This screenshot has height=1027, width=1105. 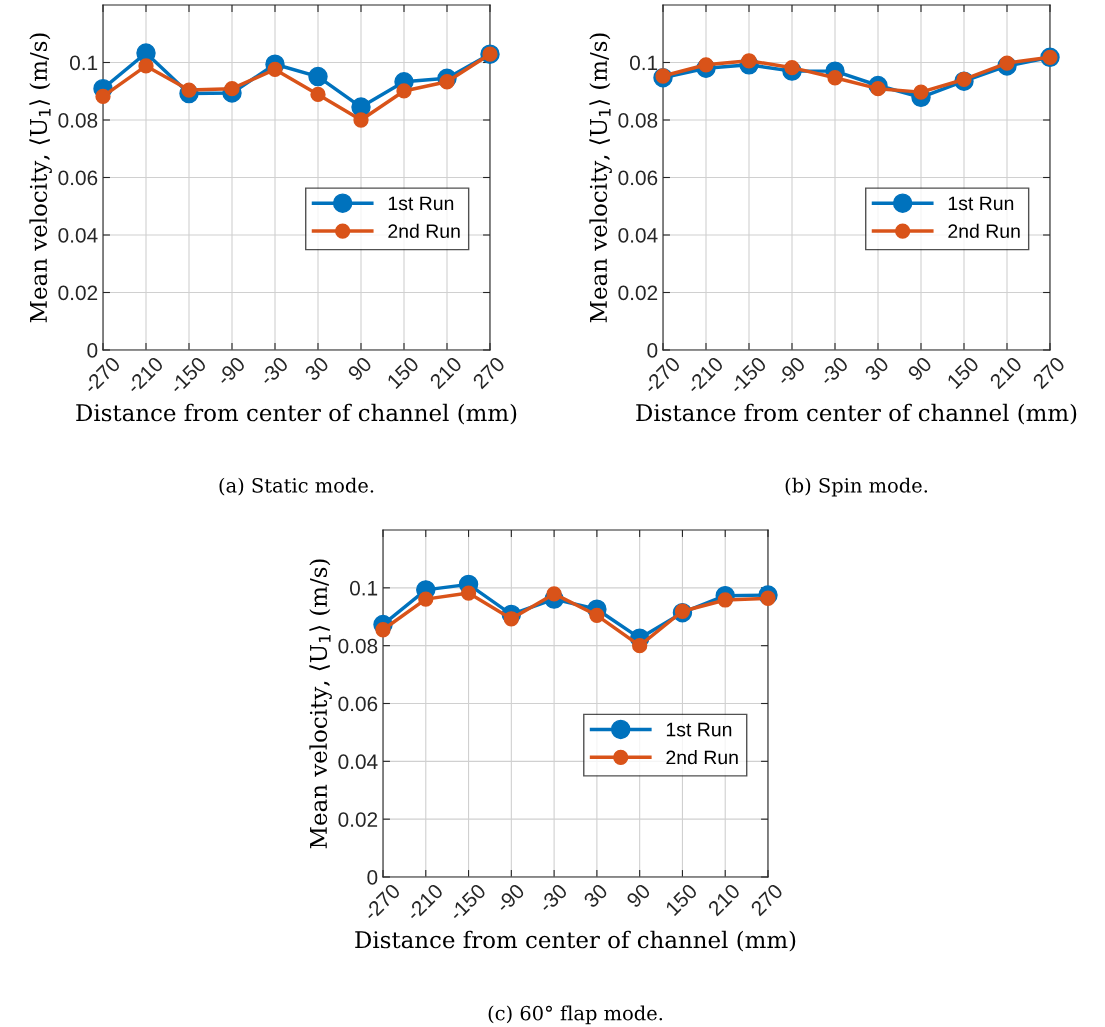 What do you see at coordinates (856, 487) in the screenshot?
I see `text: (b) Spin mode.` at bounding box center [856, 487].